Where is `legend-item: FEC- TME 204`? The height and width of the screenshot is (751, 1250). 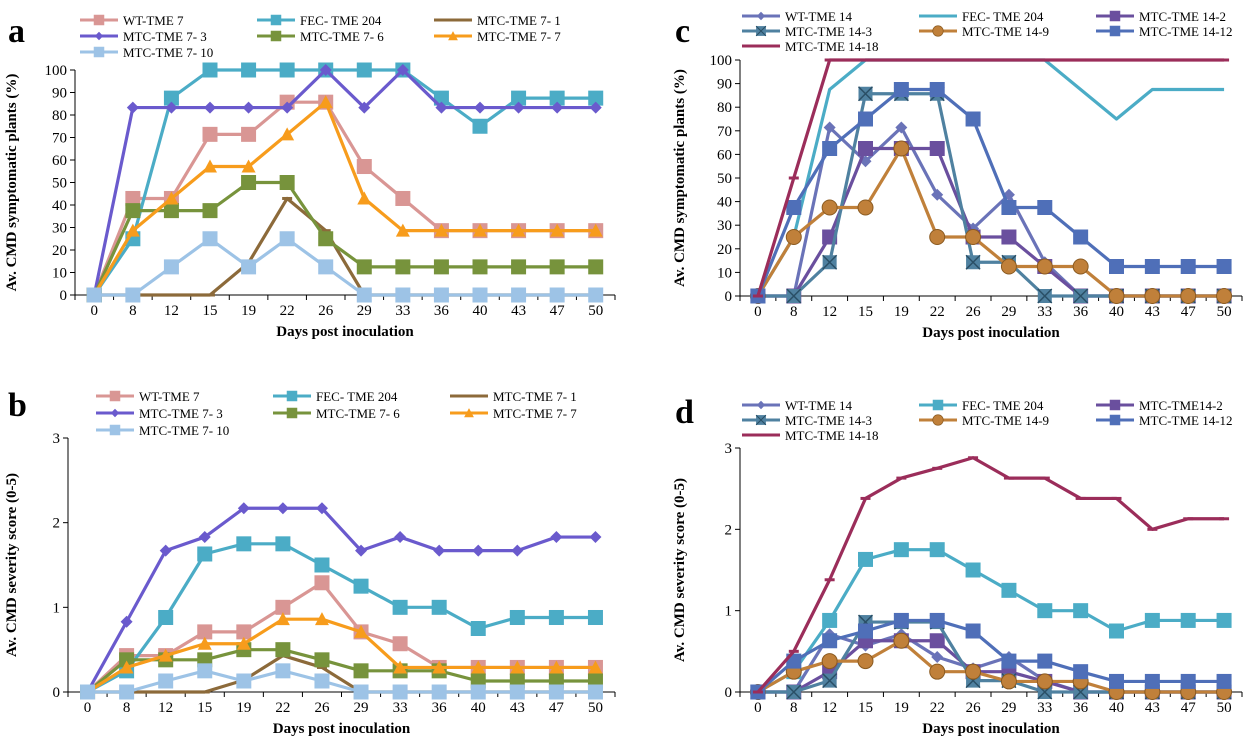 legend-item: FEC- TME 204 is located at coordinates (981, 405).